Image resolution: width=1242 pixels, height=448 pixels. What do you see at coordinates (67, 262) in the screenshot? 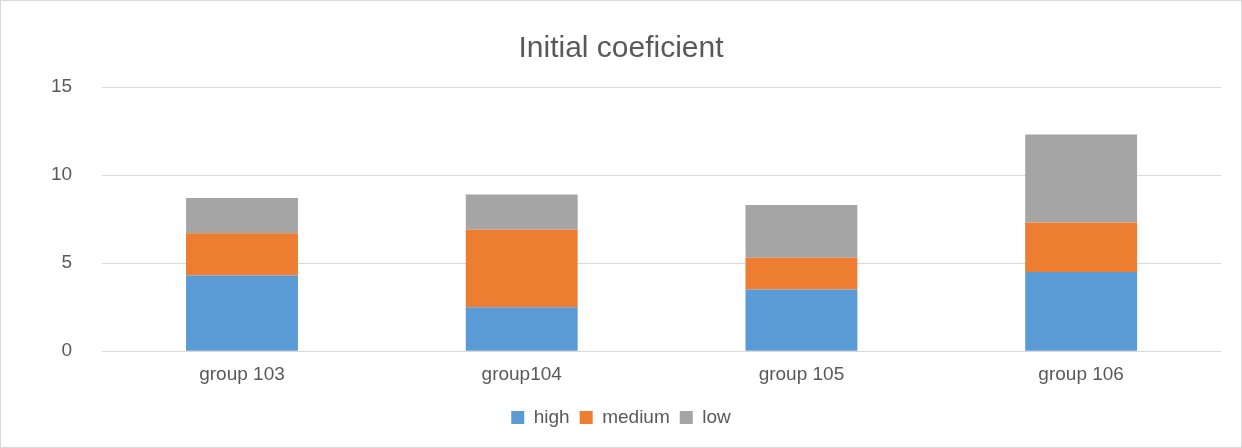
I see `y-tick-label: 5` at bounding box center [67, 262].